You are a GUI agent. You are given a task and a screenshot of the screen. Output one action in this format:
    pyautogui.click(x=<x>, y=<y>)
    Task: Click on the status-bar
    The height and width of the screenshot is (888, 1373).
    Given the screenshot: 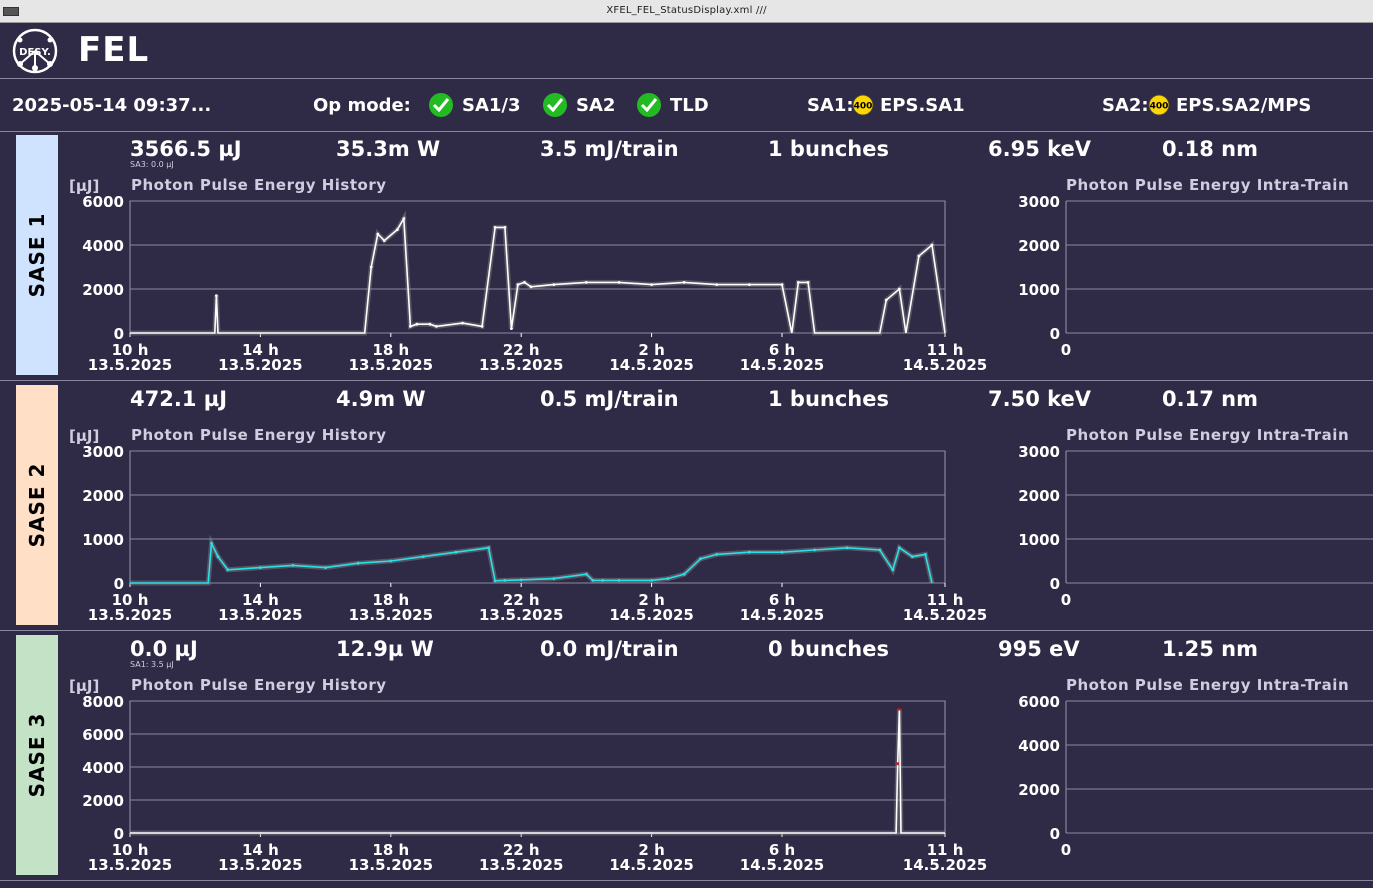 What is the action you would take?
    pyautogui.click(x=686, y=105)
    